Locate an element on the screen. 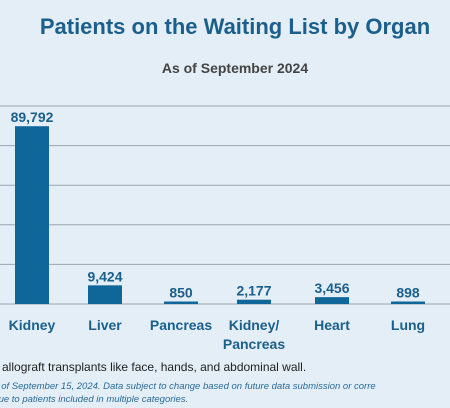  bar-pancreas is located at coordinates (181, 302).